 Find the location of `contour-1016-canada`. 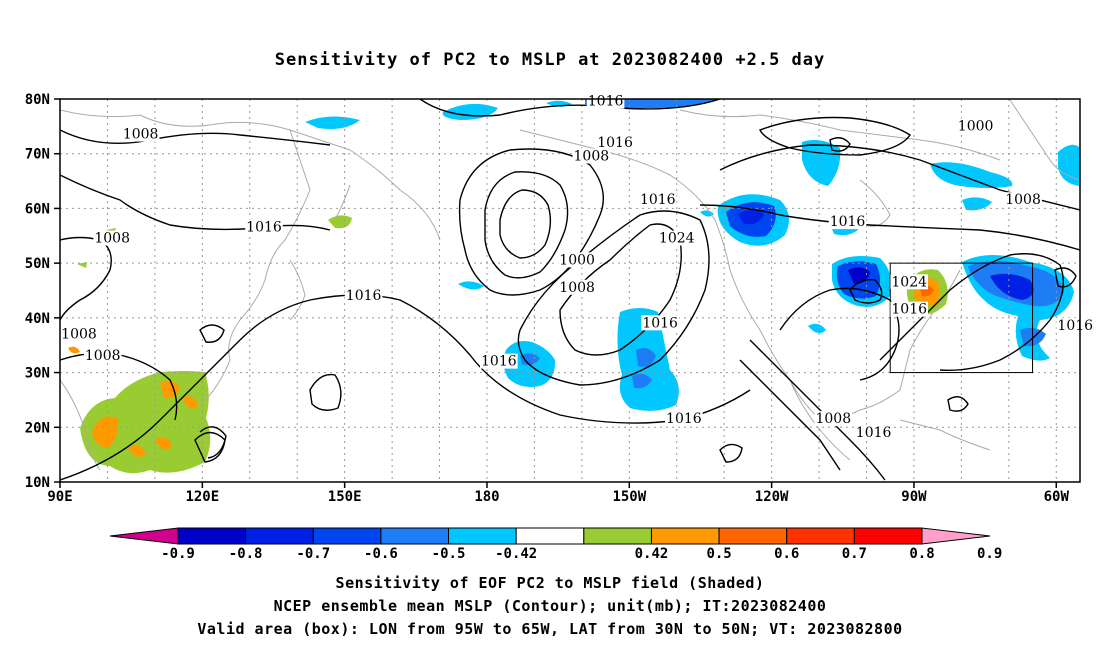

contour-1016-canada is located at coordinates (889, 227).